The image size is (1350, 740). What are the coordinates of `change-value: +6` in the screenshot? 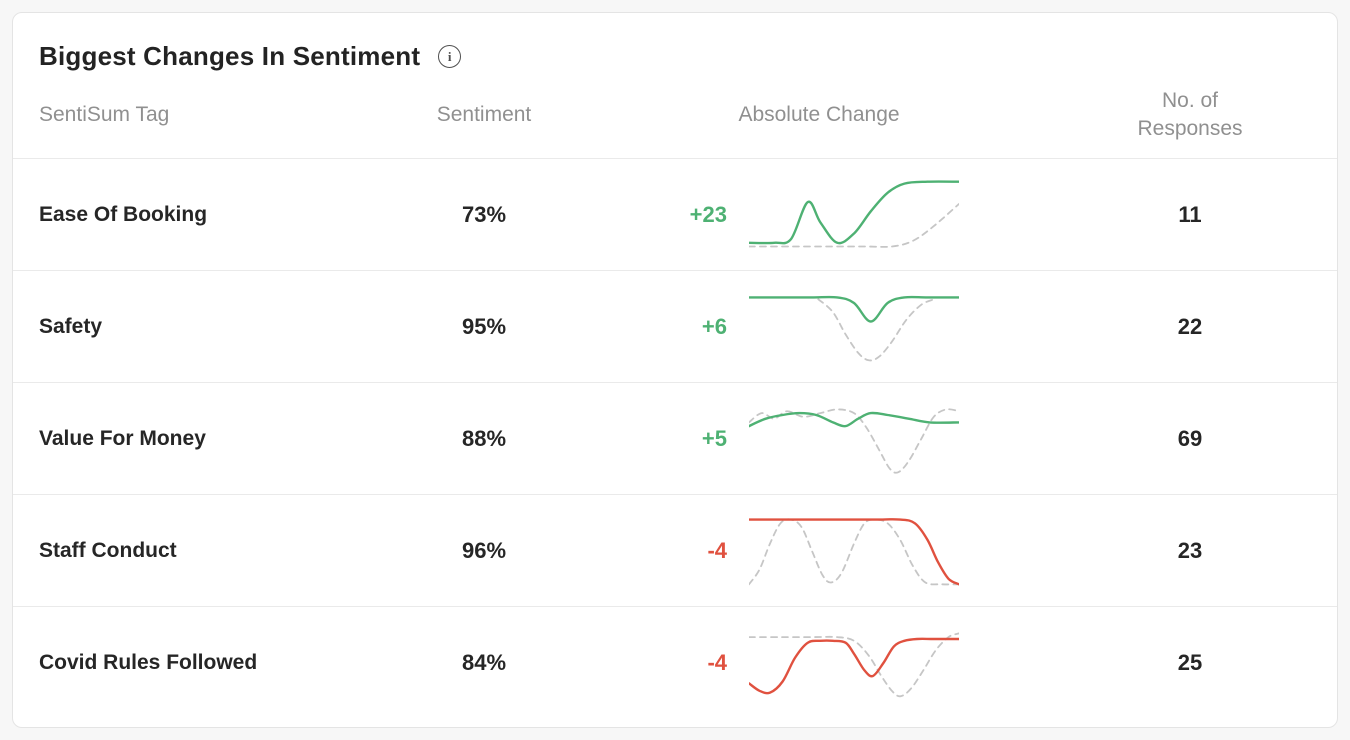 It's located at (714, 326).